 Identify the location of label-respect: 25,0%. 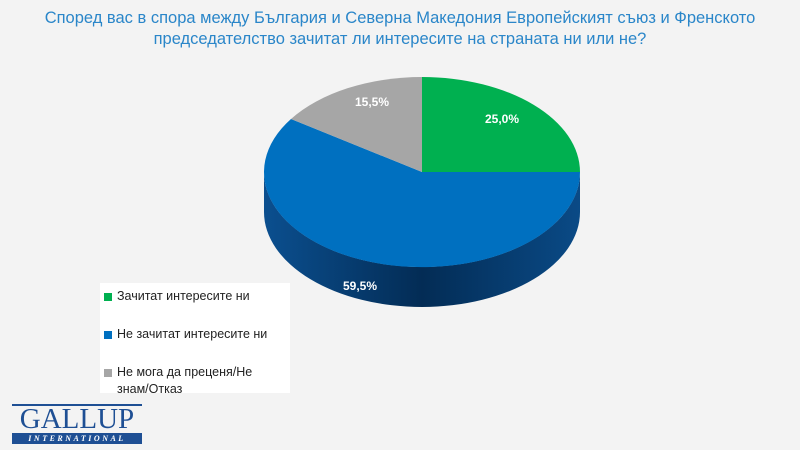
(502, 119).